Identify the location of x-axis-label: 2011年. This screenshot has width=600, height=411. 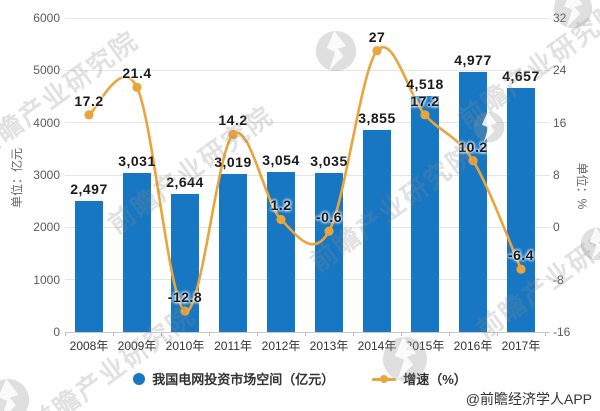
(233, 346).